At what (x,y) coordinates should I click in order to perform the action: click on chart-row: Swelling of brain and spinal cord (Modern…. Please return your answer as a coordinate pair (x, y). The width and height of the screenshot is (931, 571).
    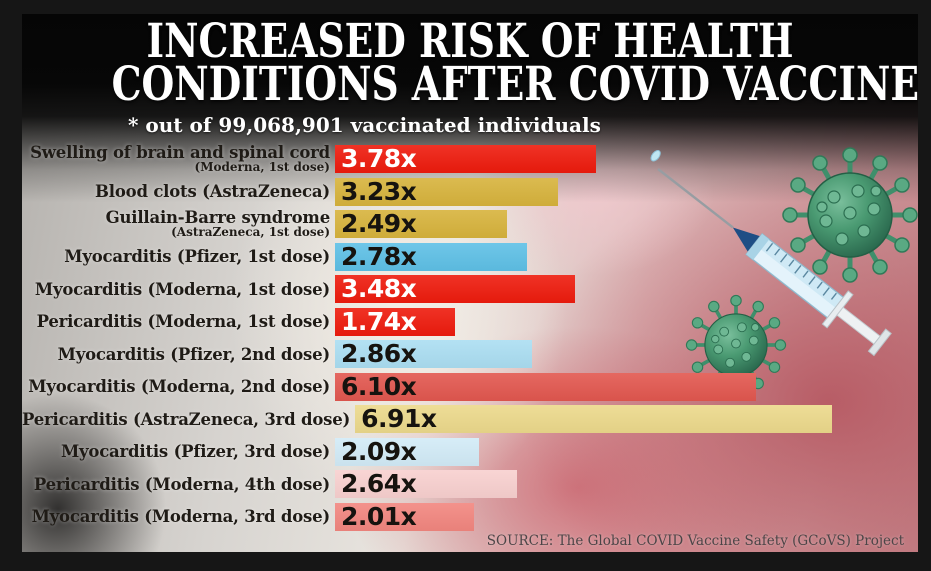
    Looking at the image, I should click on (470, 159).